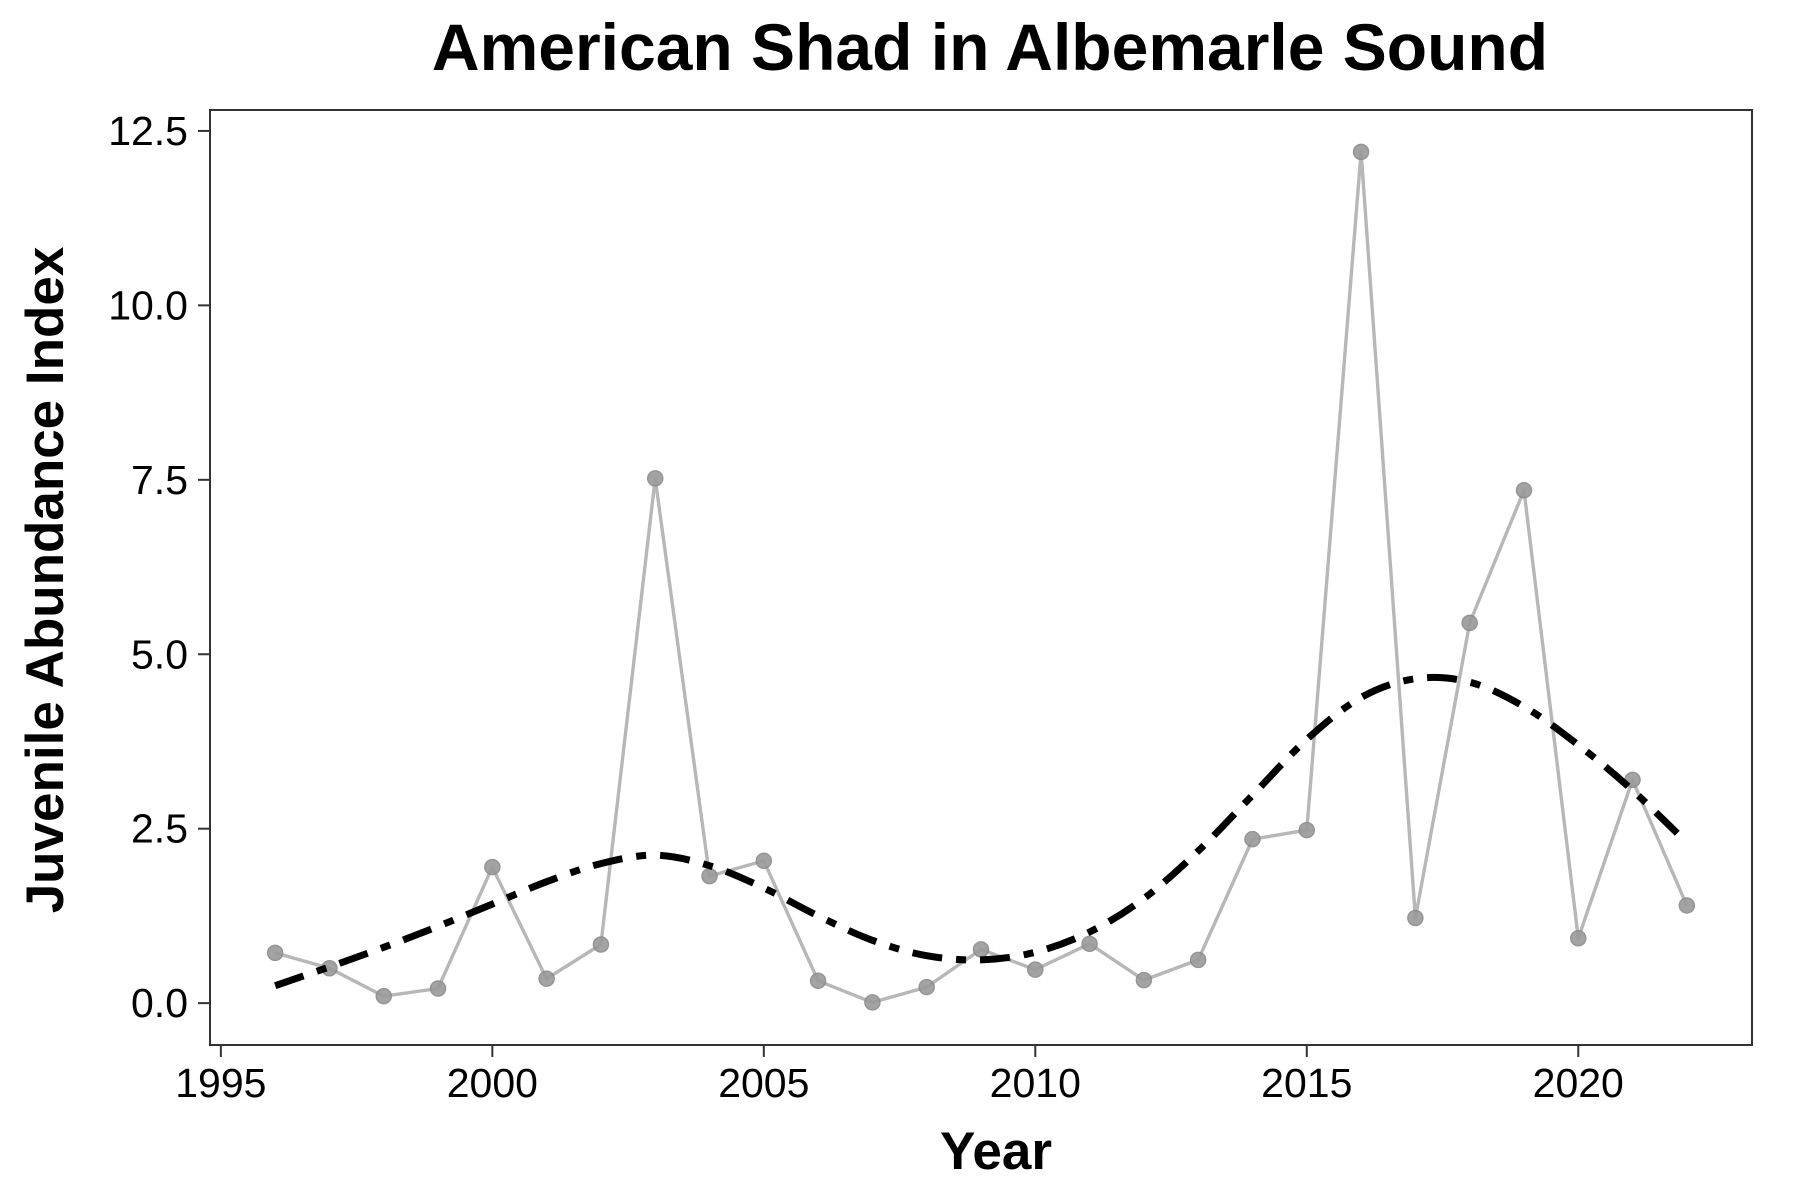 The height and width of the screenshot is (1200, 1800). I want to click on x-tick-label: 2000, so click(492, 1083).